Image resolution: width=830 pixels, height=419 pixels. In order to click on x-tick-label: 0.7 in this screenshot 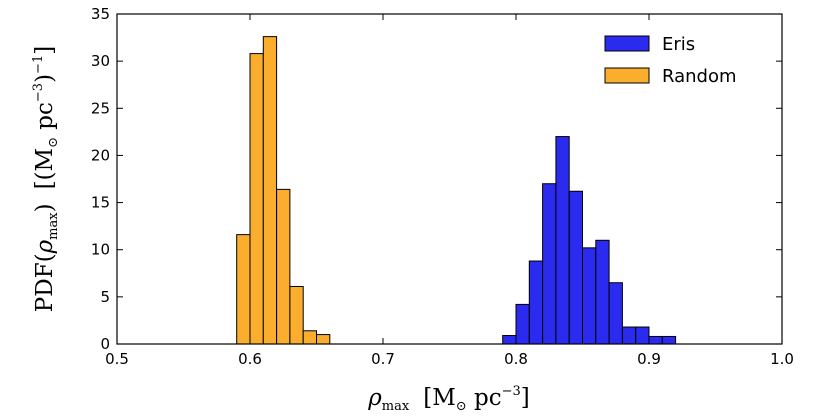, I will do `click(383, 359)`.